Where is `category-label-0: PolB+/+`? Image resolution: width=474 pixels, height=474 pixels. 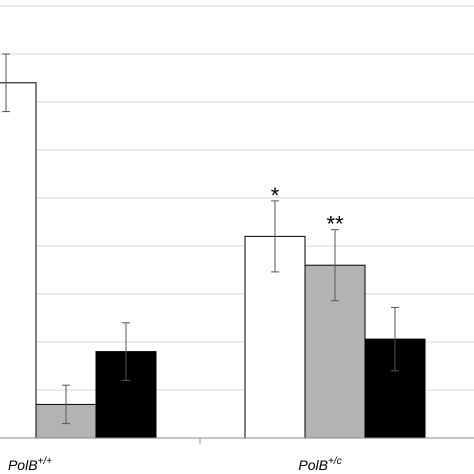
category-label-0: PolB+/+ is located at coordinates (30, 464).